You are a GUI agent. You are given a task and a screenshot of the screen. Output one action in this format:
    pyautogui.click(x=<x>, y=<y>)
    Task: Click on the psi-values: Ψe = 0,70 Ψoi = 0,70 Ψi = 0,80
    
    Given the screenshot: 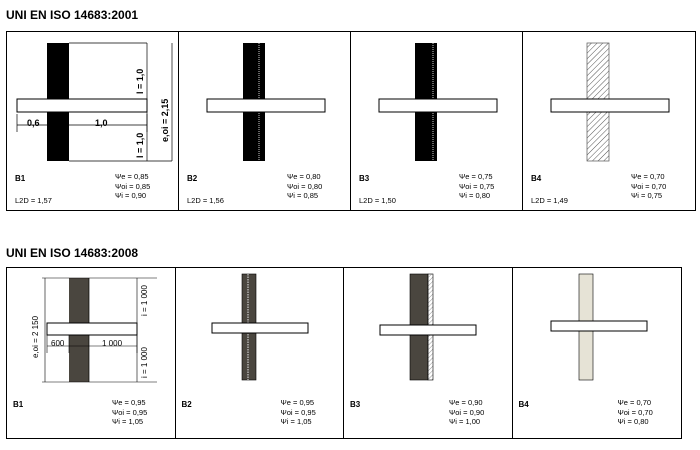 What is the action you would take?
    pyautogui.click(x=635, y=412)
    